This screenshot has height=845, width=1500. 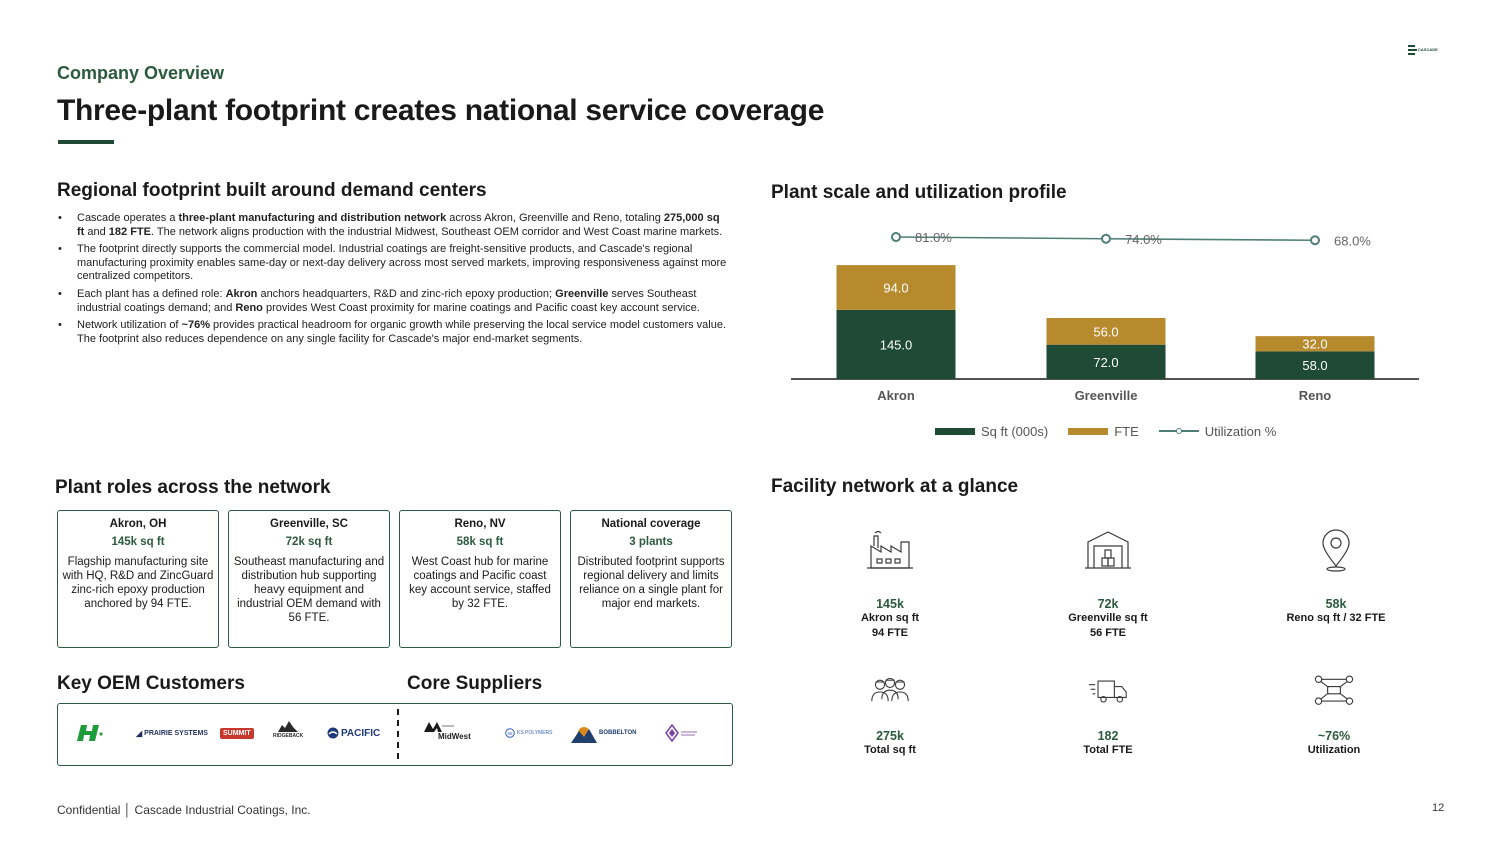 I want to click on legend-swatch-utilization, so click(x=1178, y=431).